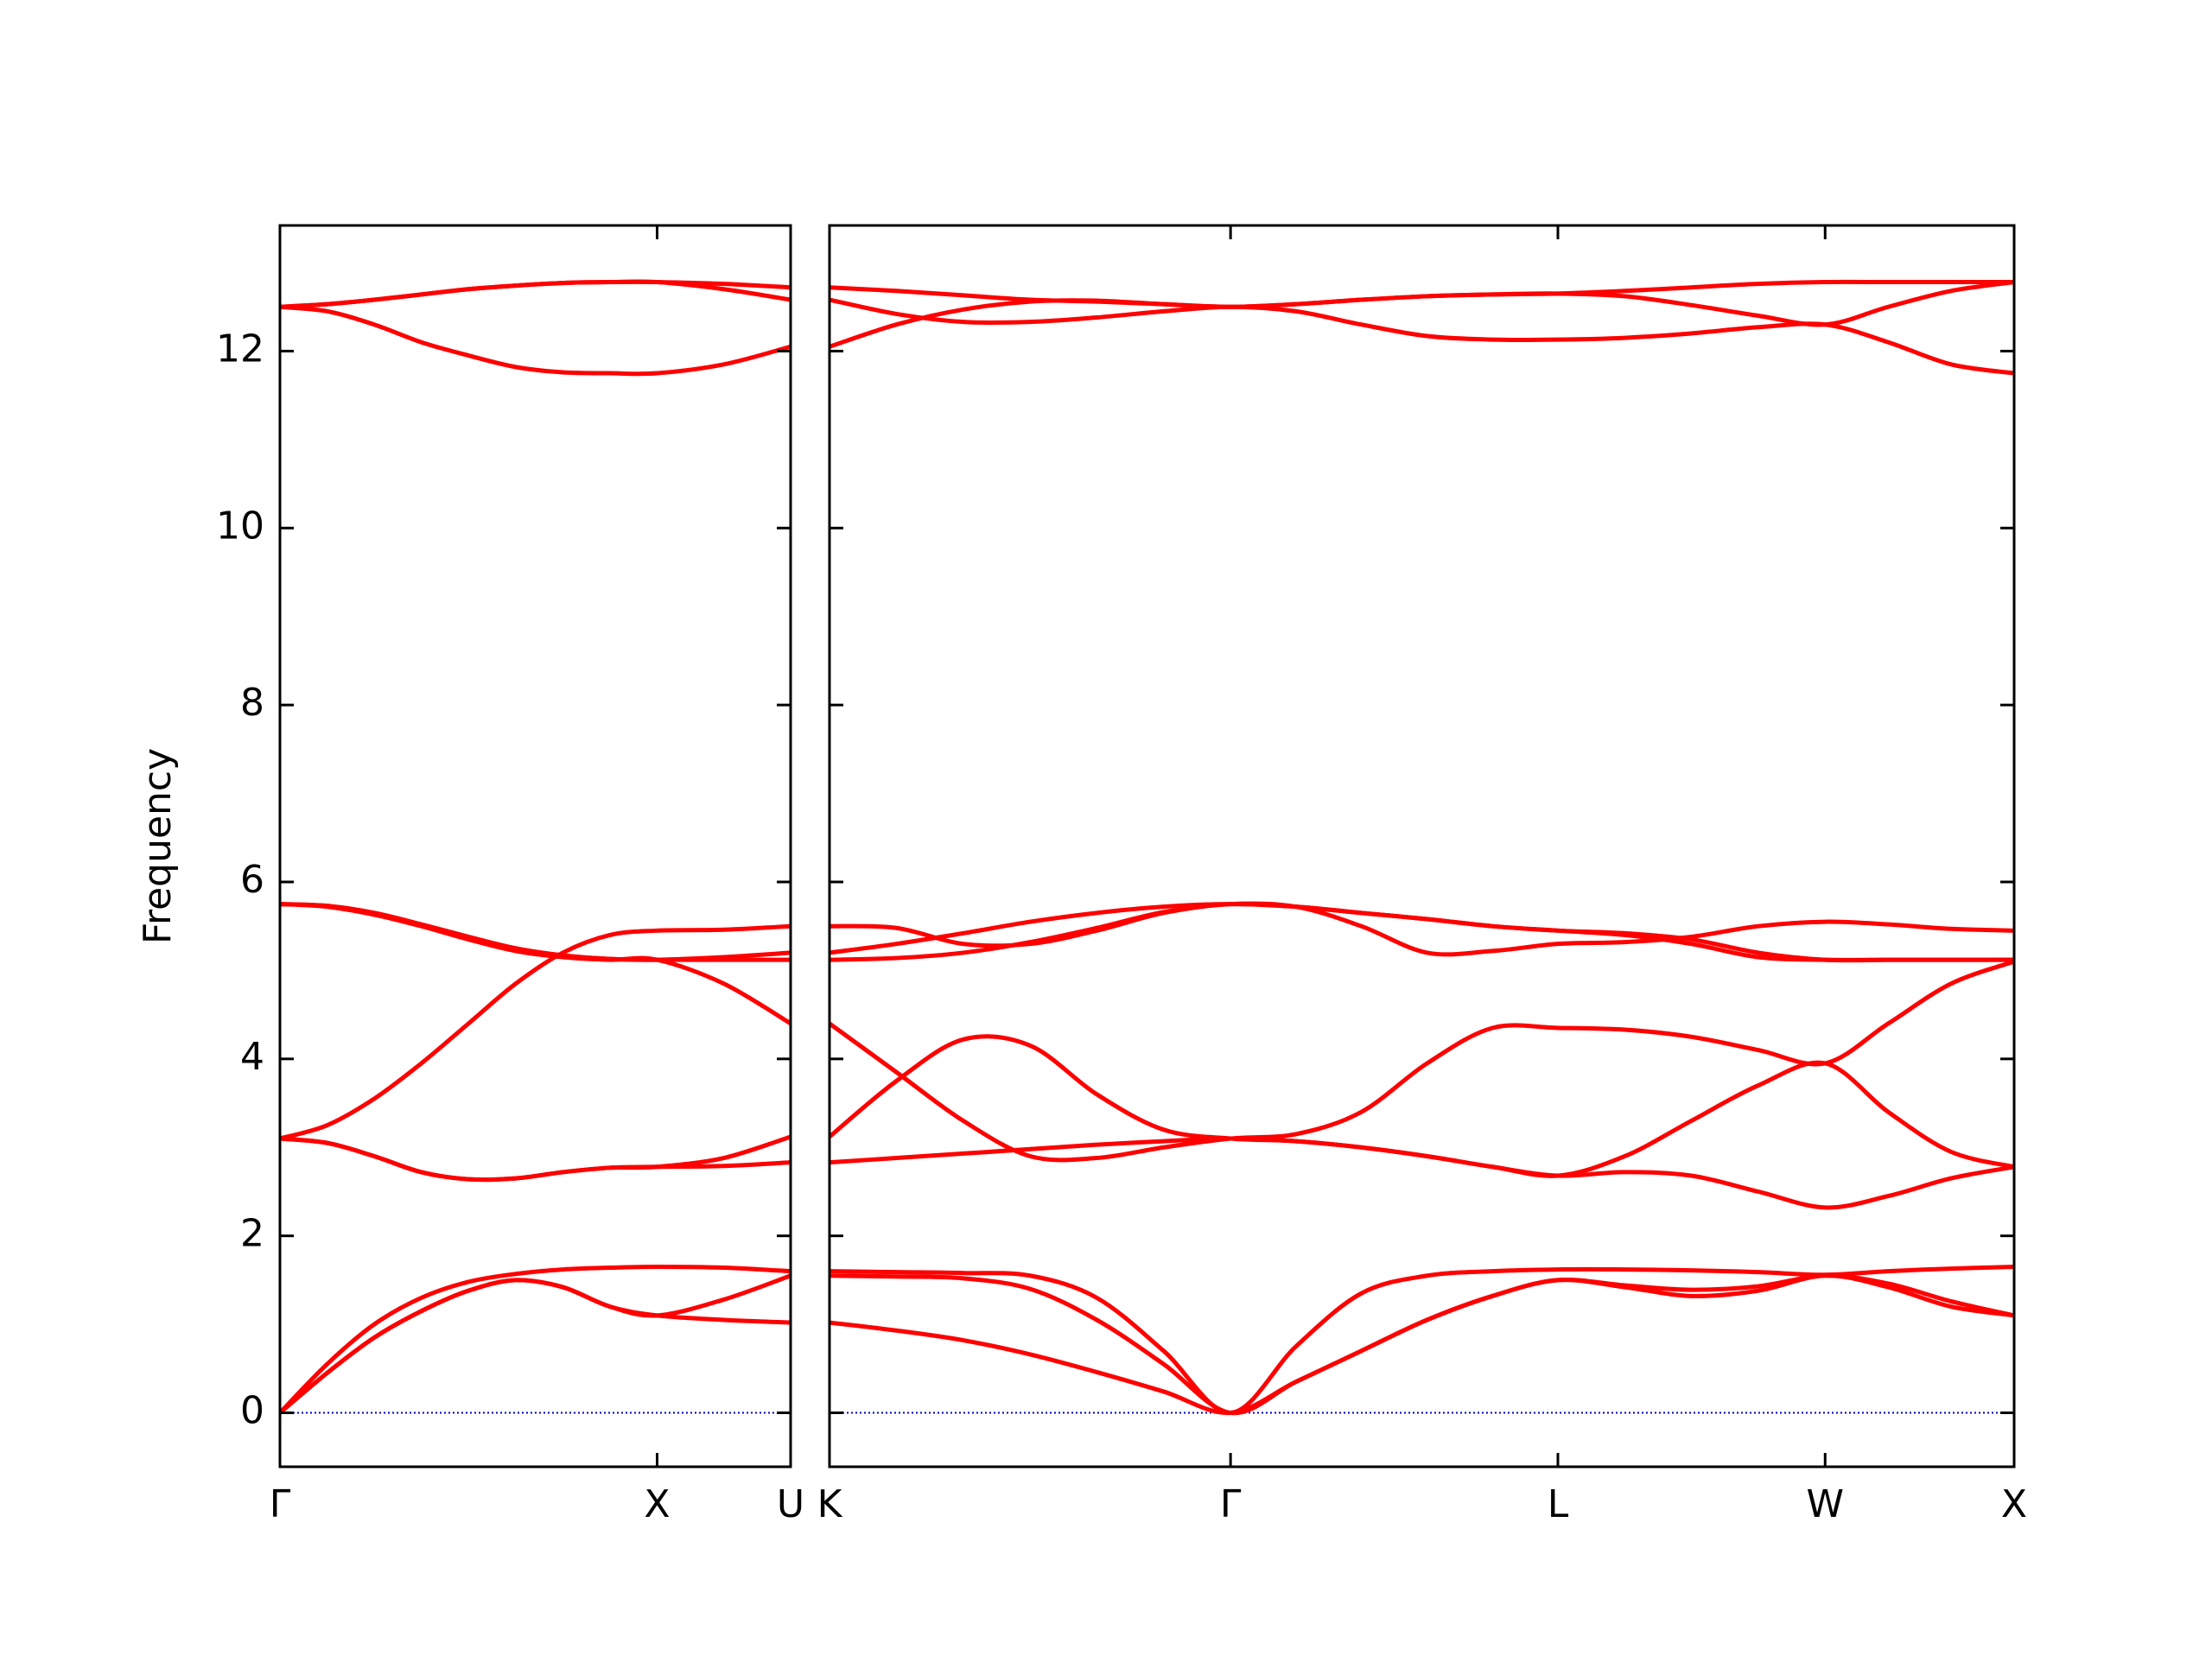 This screenshot has width=2212, height=1662. Describe the element at coordinates (252, 1057) in the screenshot. I see `y-tick-label: 4` at that location.